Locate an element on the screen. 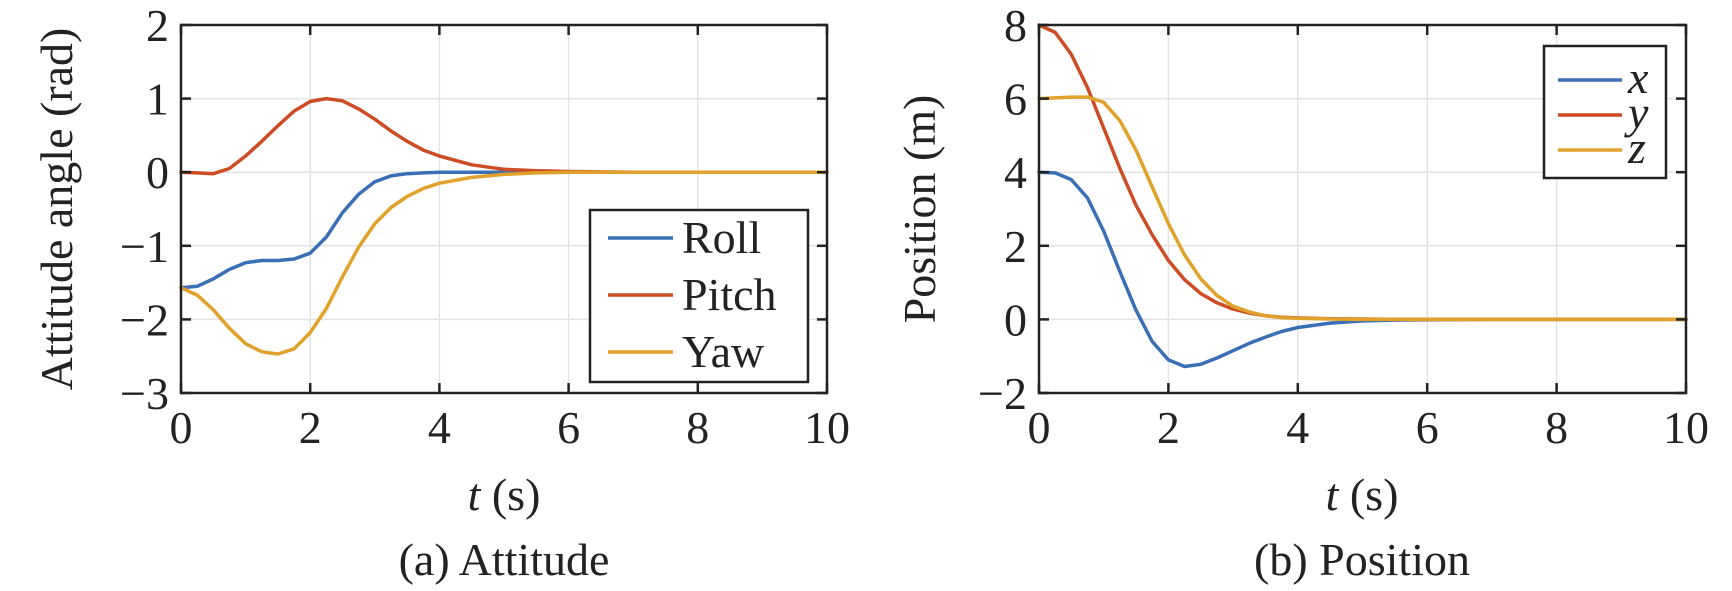 The height and width of the screenshot is (591, 1732). position-ytick-labels: −2 0 2 4 6 8 is located at coordinates (1002, 209).